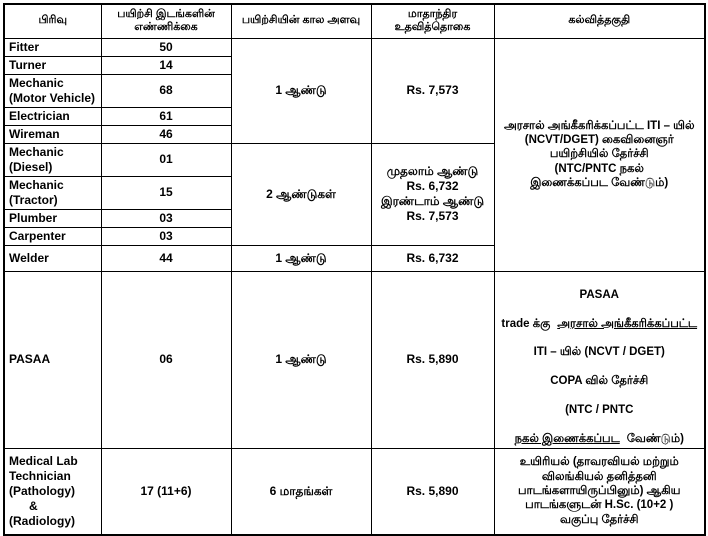  I want to click on qualification-pasaa-line4: COPA வில் தேர்ச்சி, so click(599, 381).